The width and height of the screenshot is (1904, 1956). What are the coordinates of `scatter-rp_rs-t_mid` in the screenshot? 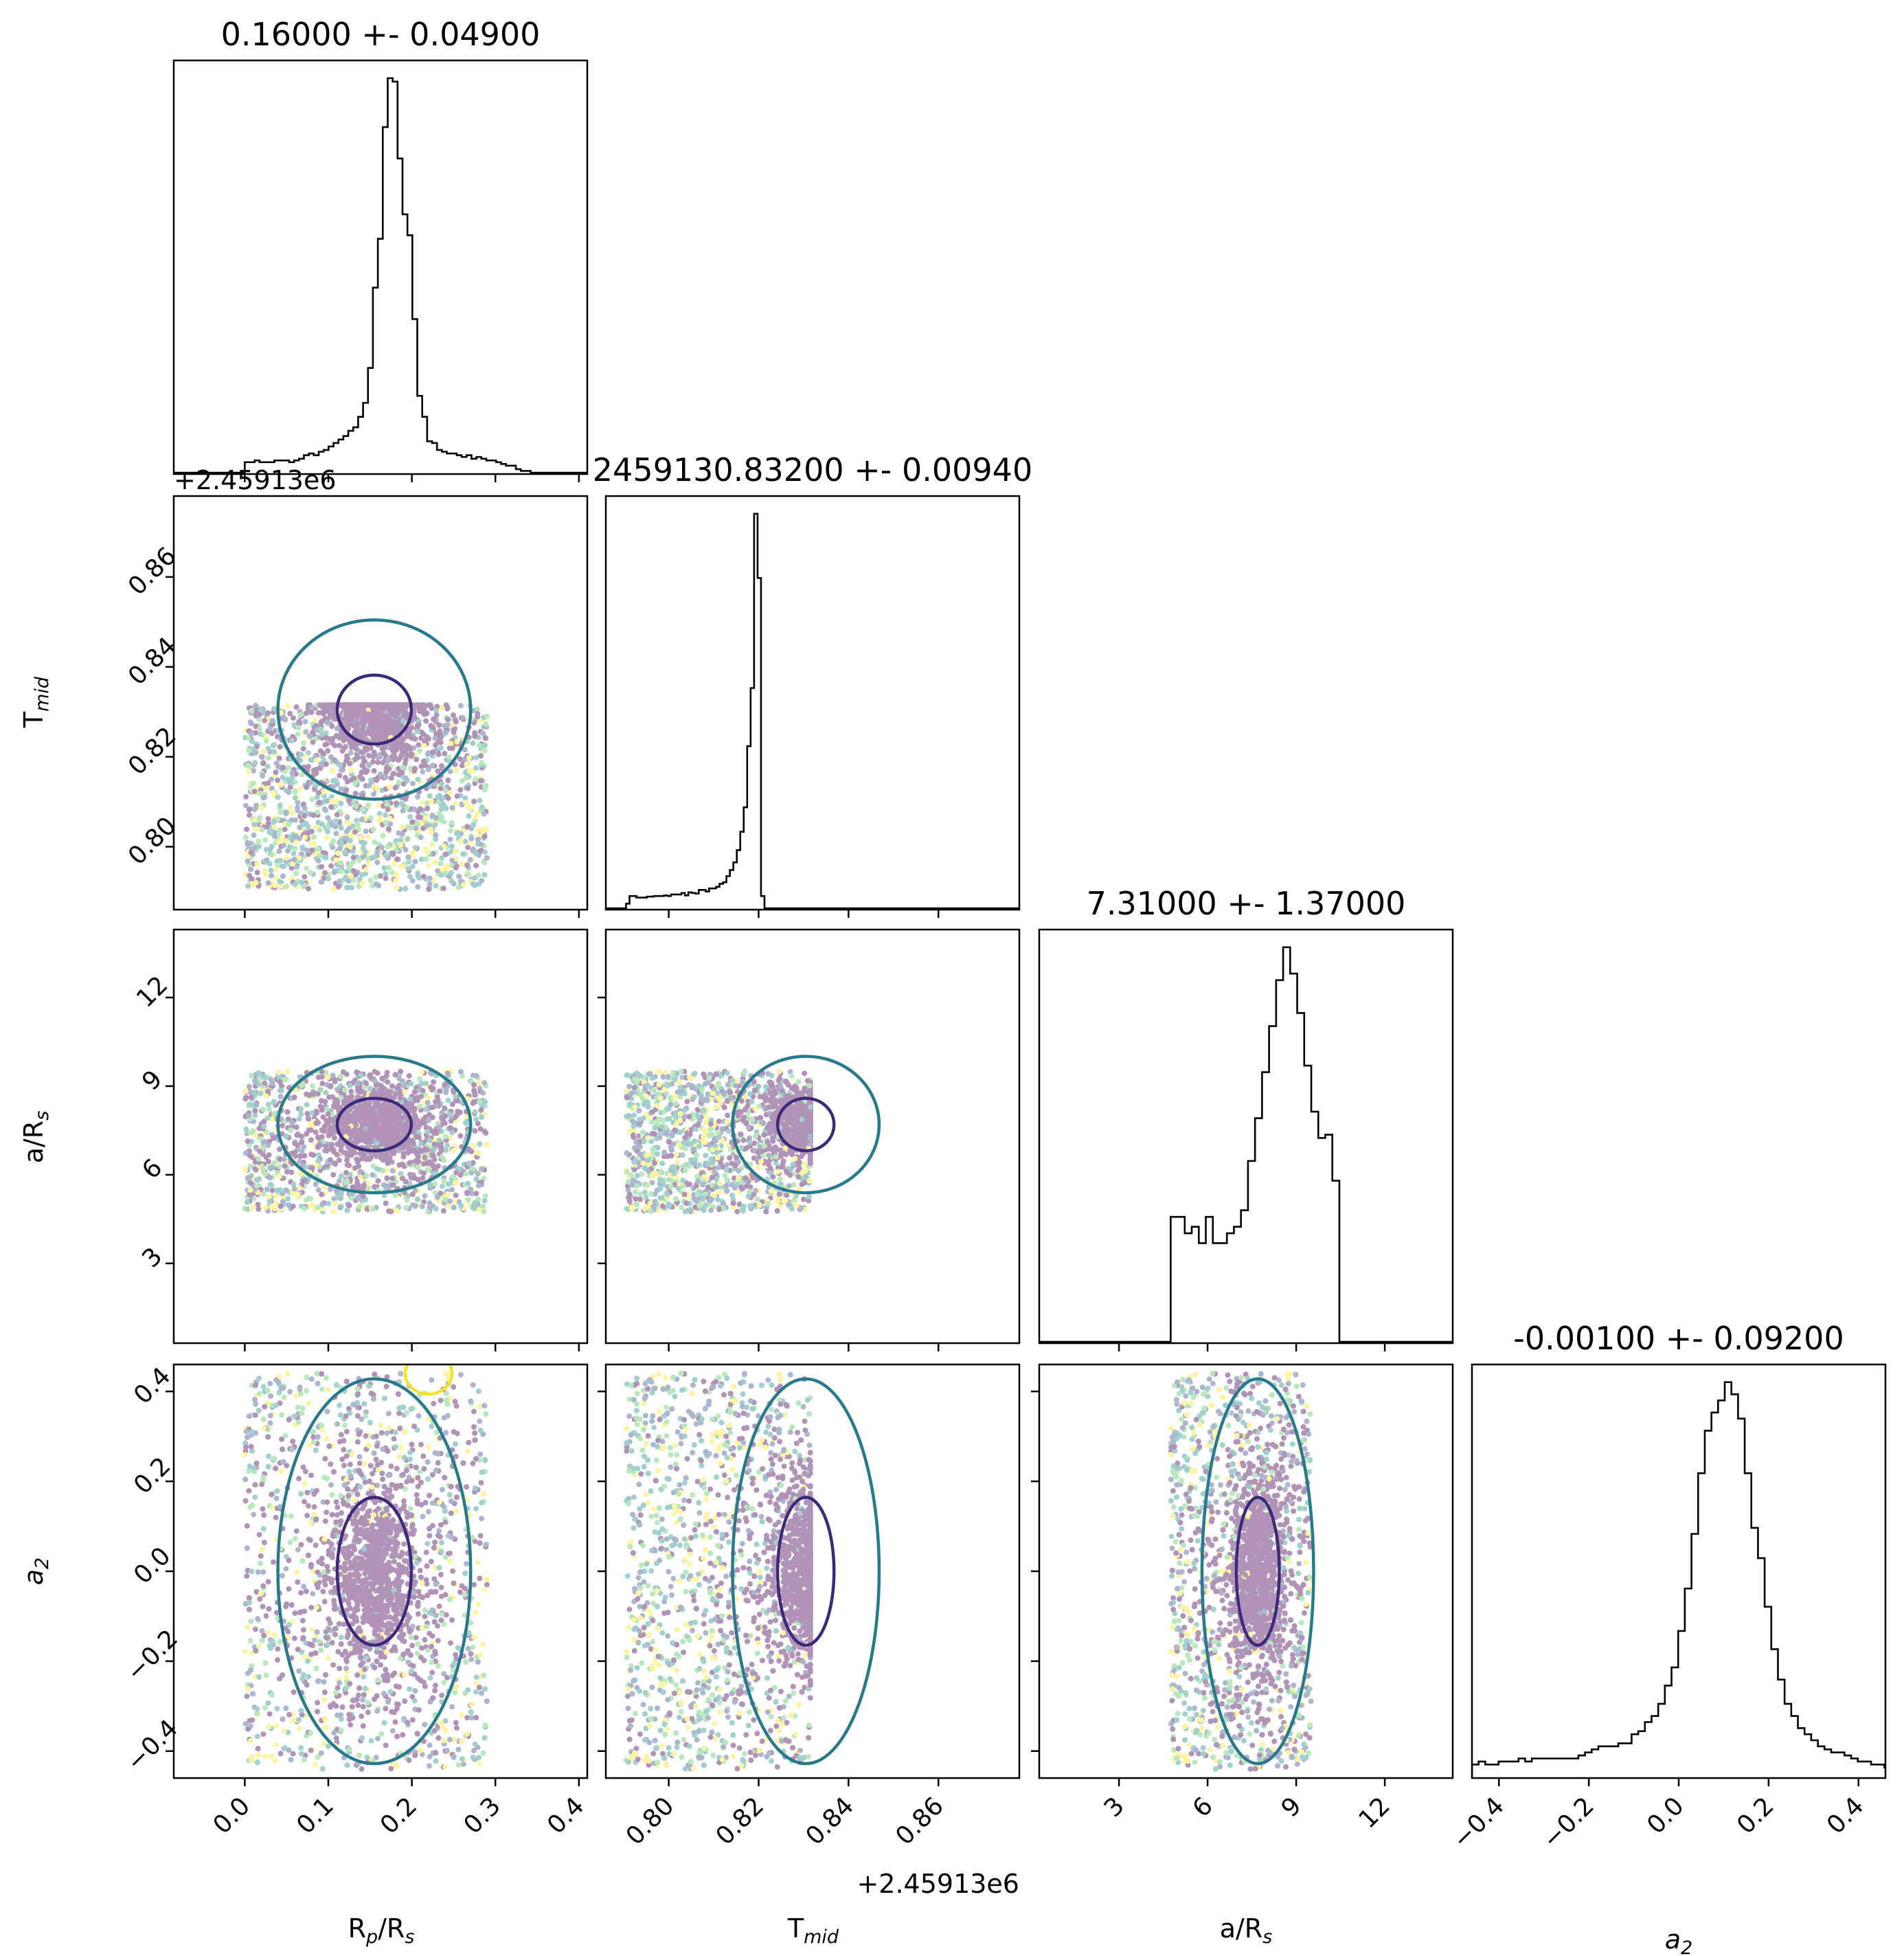 It's located at (366, 797).